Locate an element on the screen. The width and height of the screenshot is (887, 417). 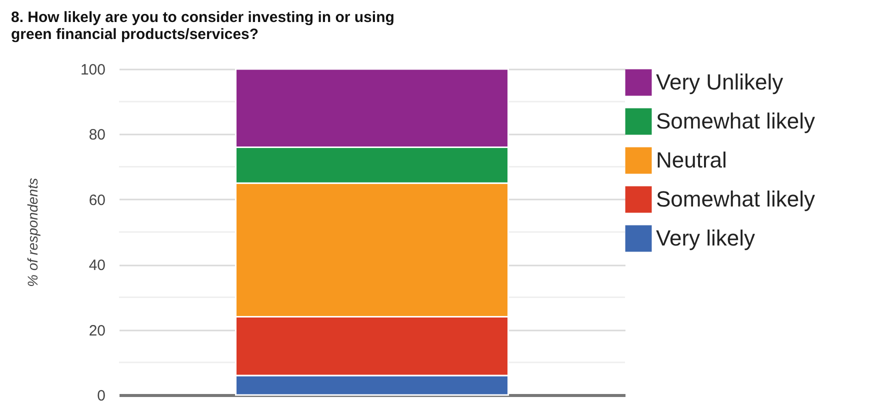
y-tick-label: 40 is located at coordinates (97, 265).